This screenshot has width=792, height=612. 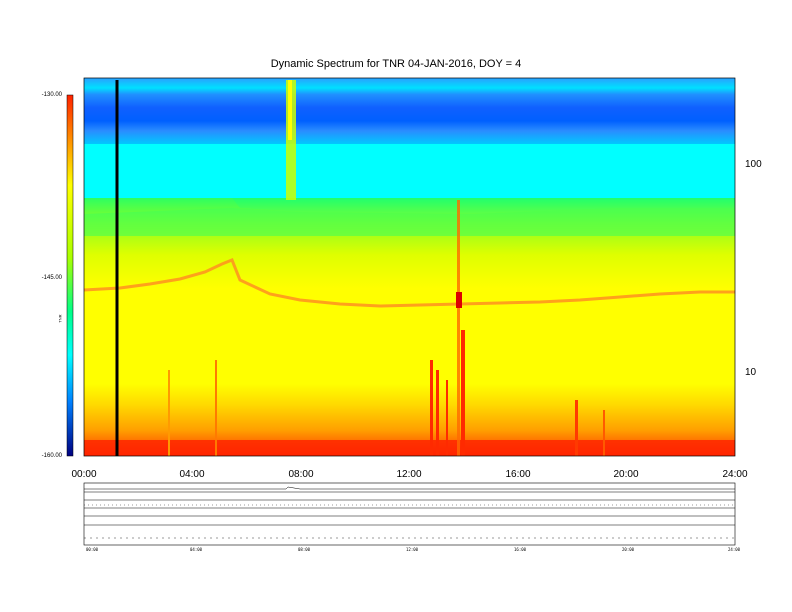 What do you see at coordinates (84, 474) in the screenshot?
I see `x-tick-0: 00:00` at bounding box center [84, 474].